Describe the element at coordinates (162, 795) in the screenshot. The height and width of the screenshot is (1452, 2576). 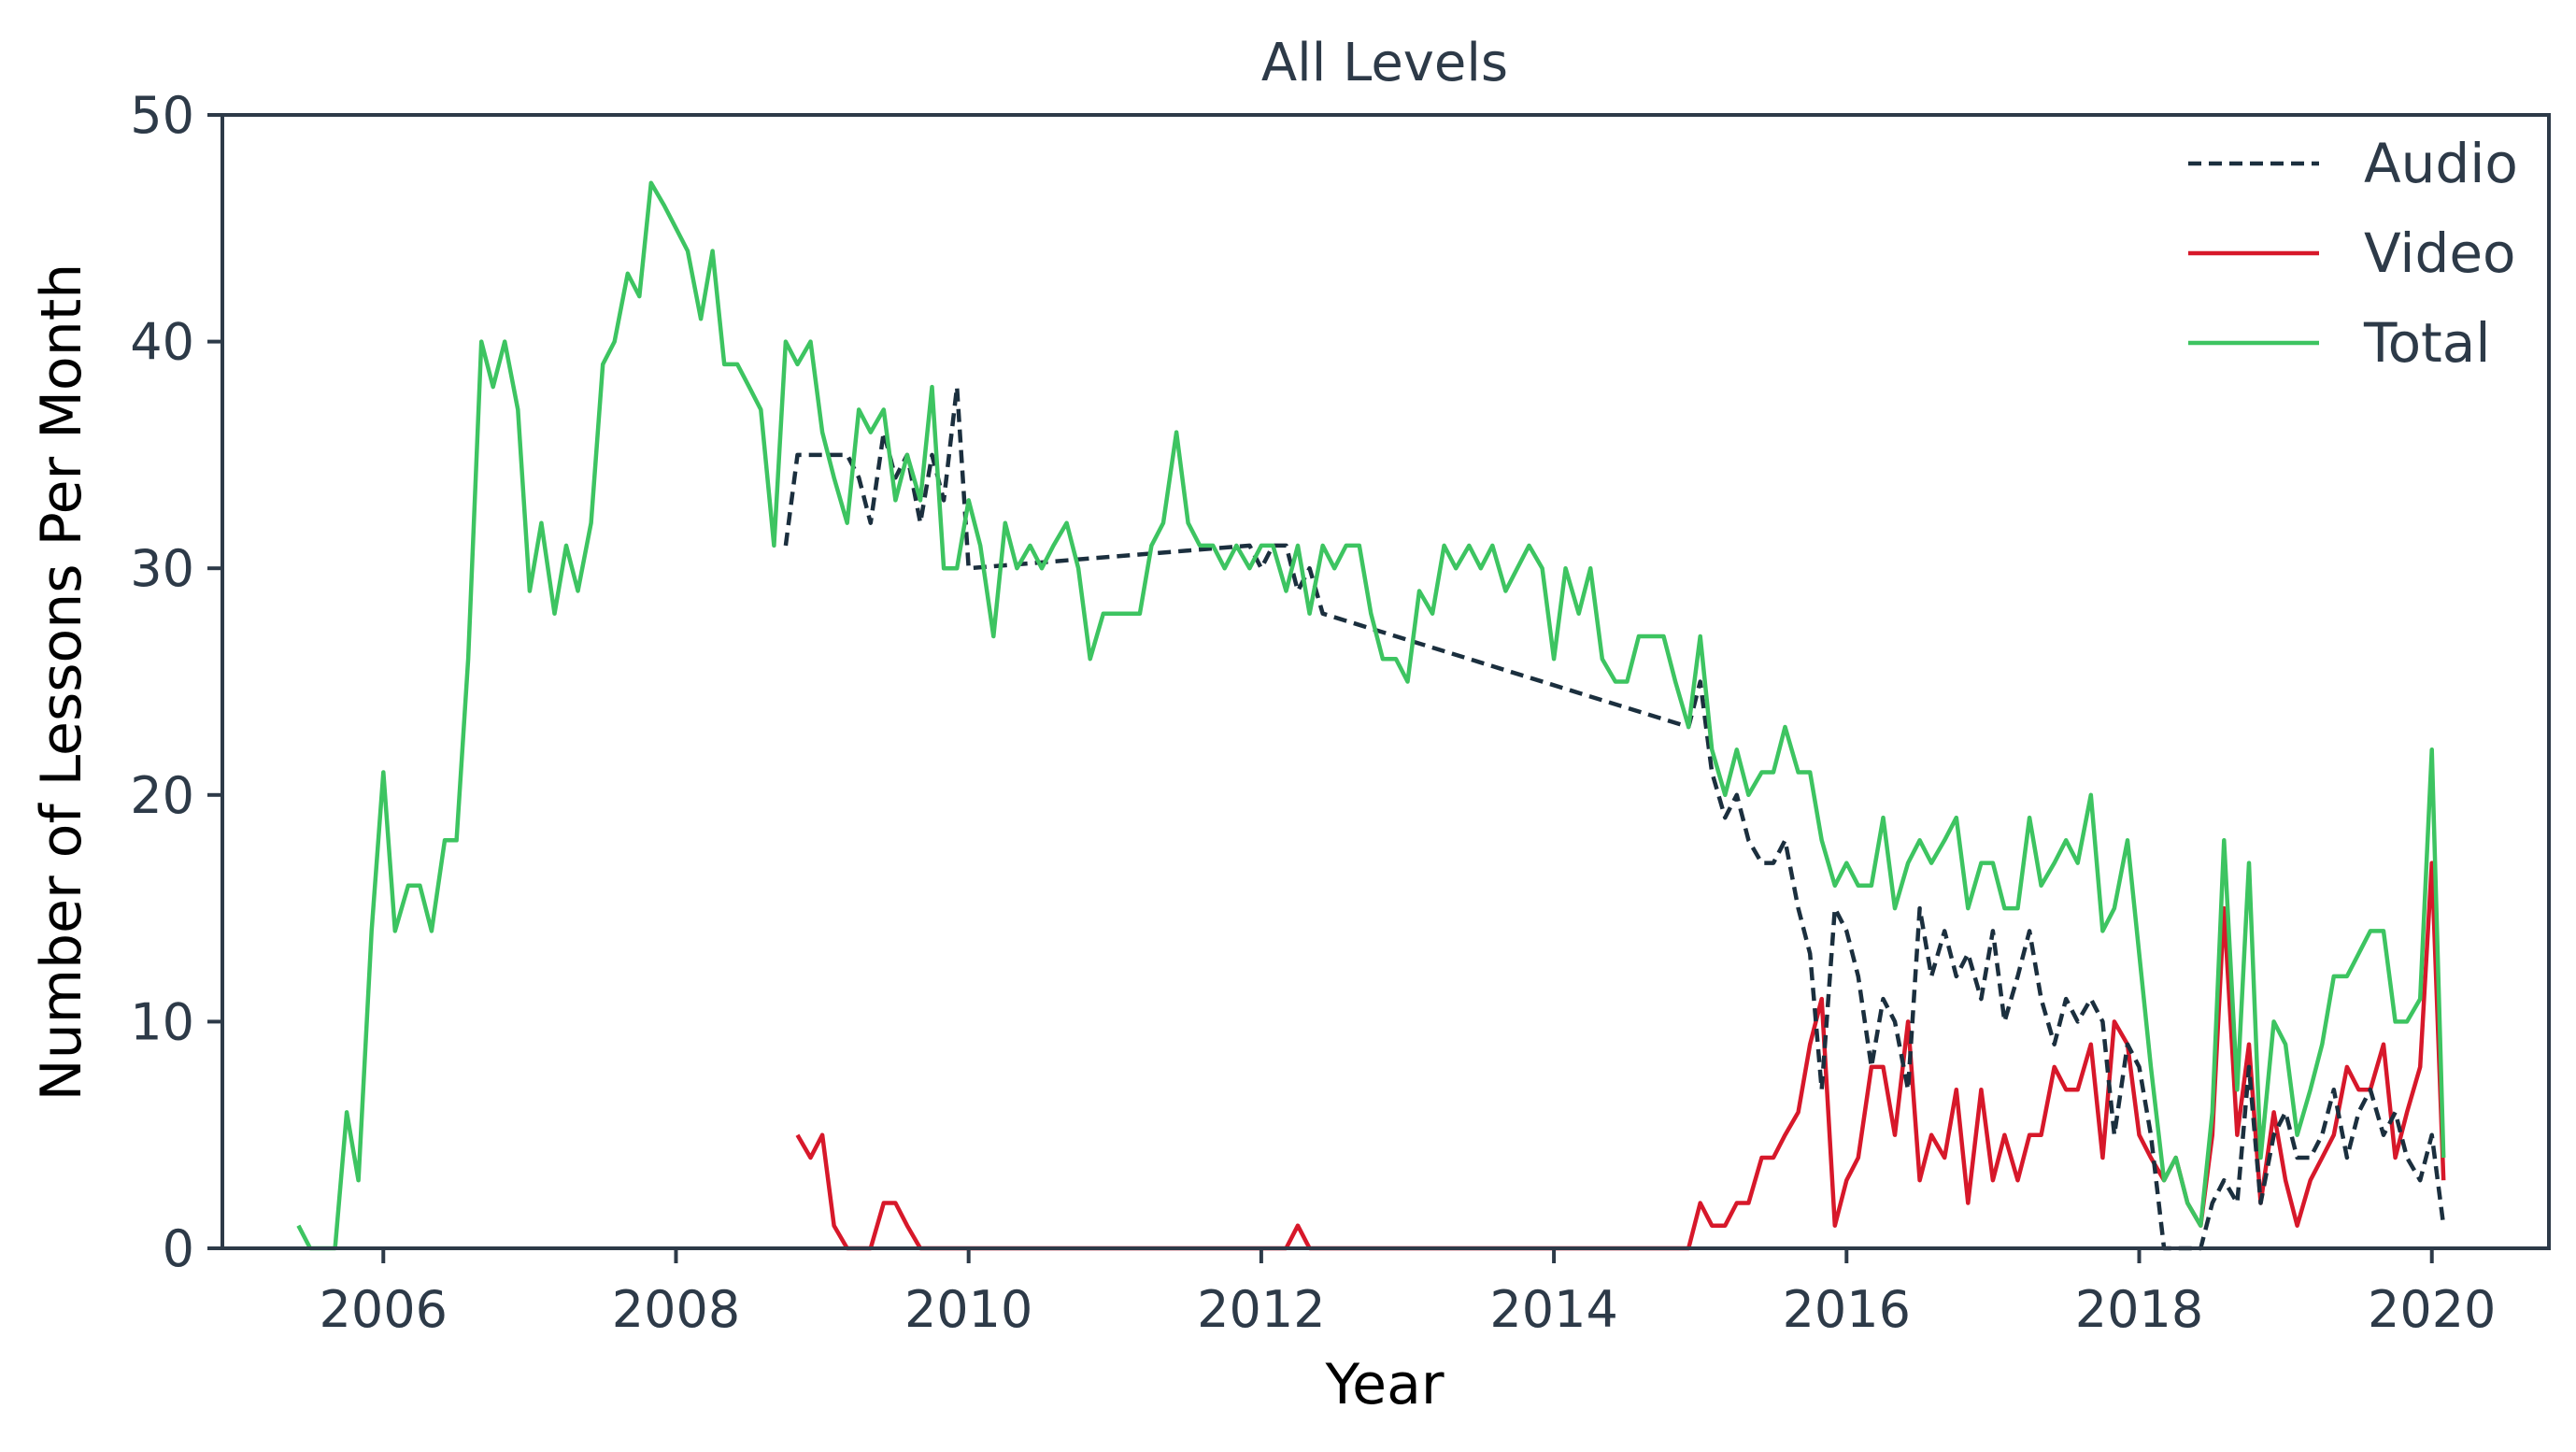
I see `y-tick-label: 20` at that location.